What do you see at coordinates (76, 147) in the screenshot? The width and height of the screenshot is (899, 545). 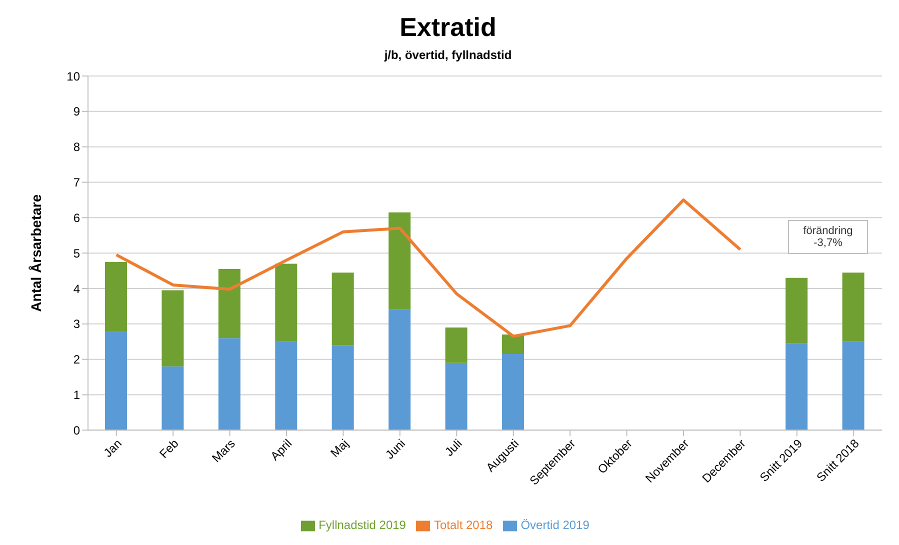 I see `y-tick-label: 8` at bounding box center [76, 147].